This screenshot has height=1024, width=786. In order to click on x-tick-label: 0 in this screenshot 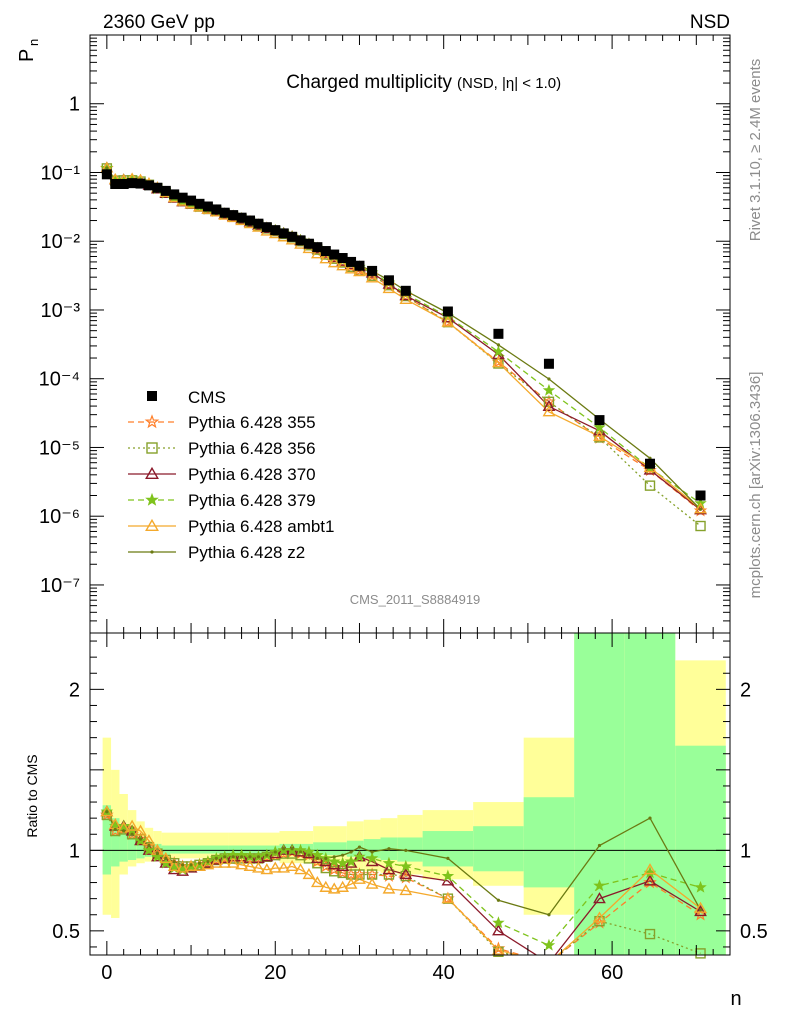, I will do `click(106, 973)`.